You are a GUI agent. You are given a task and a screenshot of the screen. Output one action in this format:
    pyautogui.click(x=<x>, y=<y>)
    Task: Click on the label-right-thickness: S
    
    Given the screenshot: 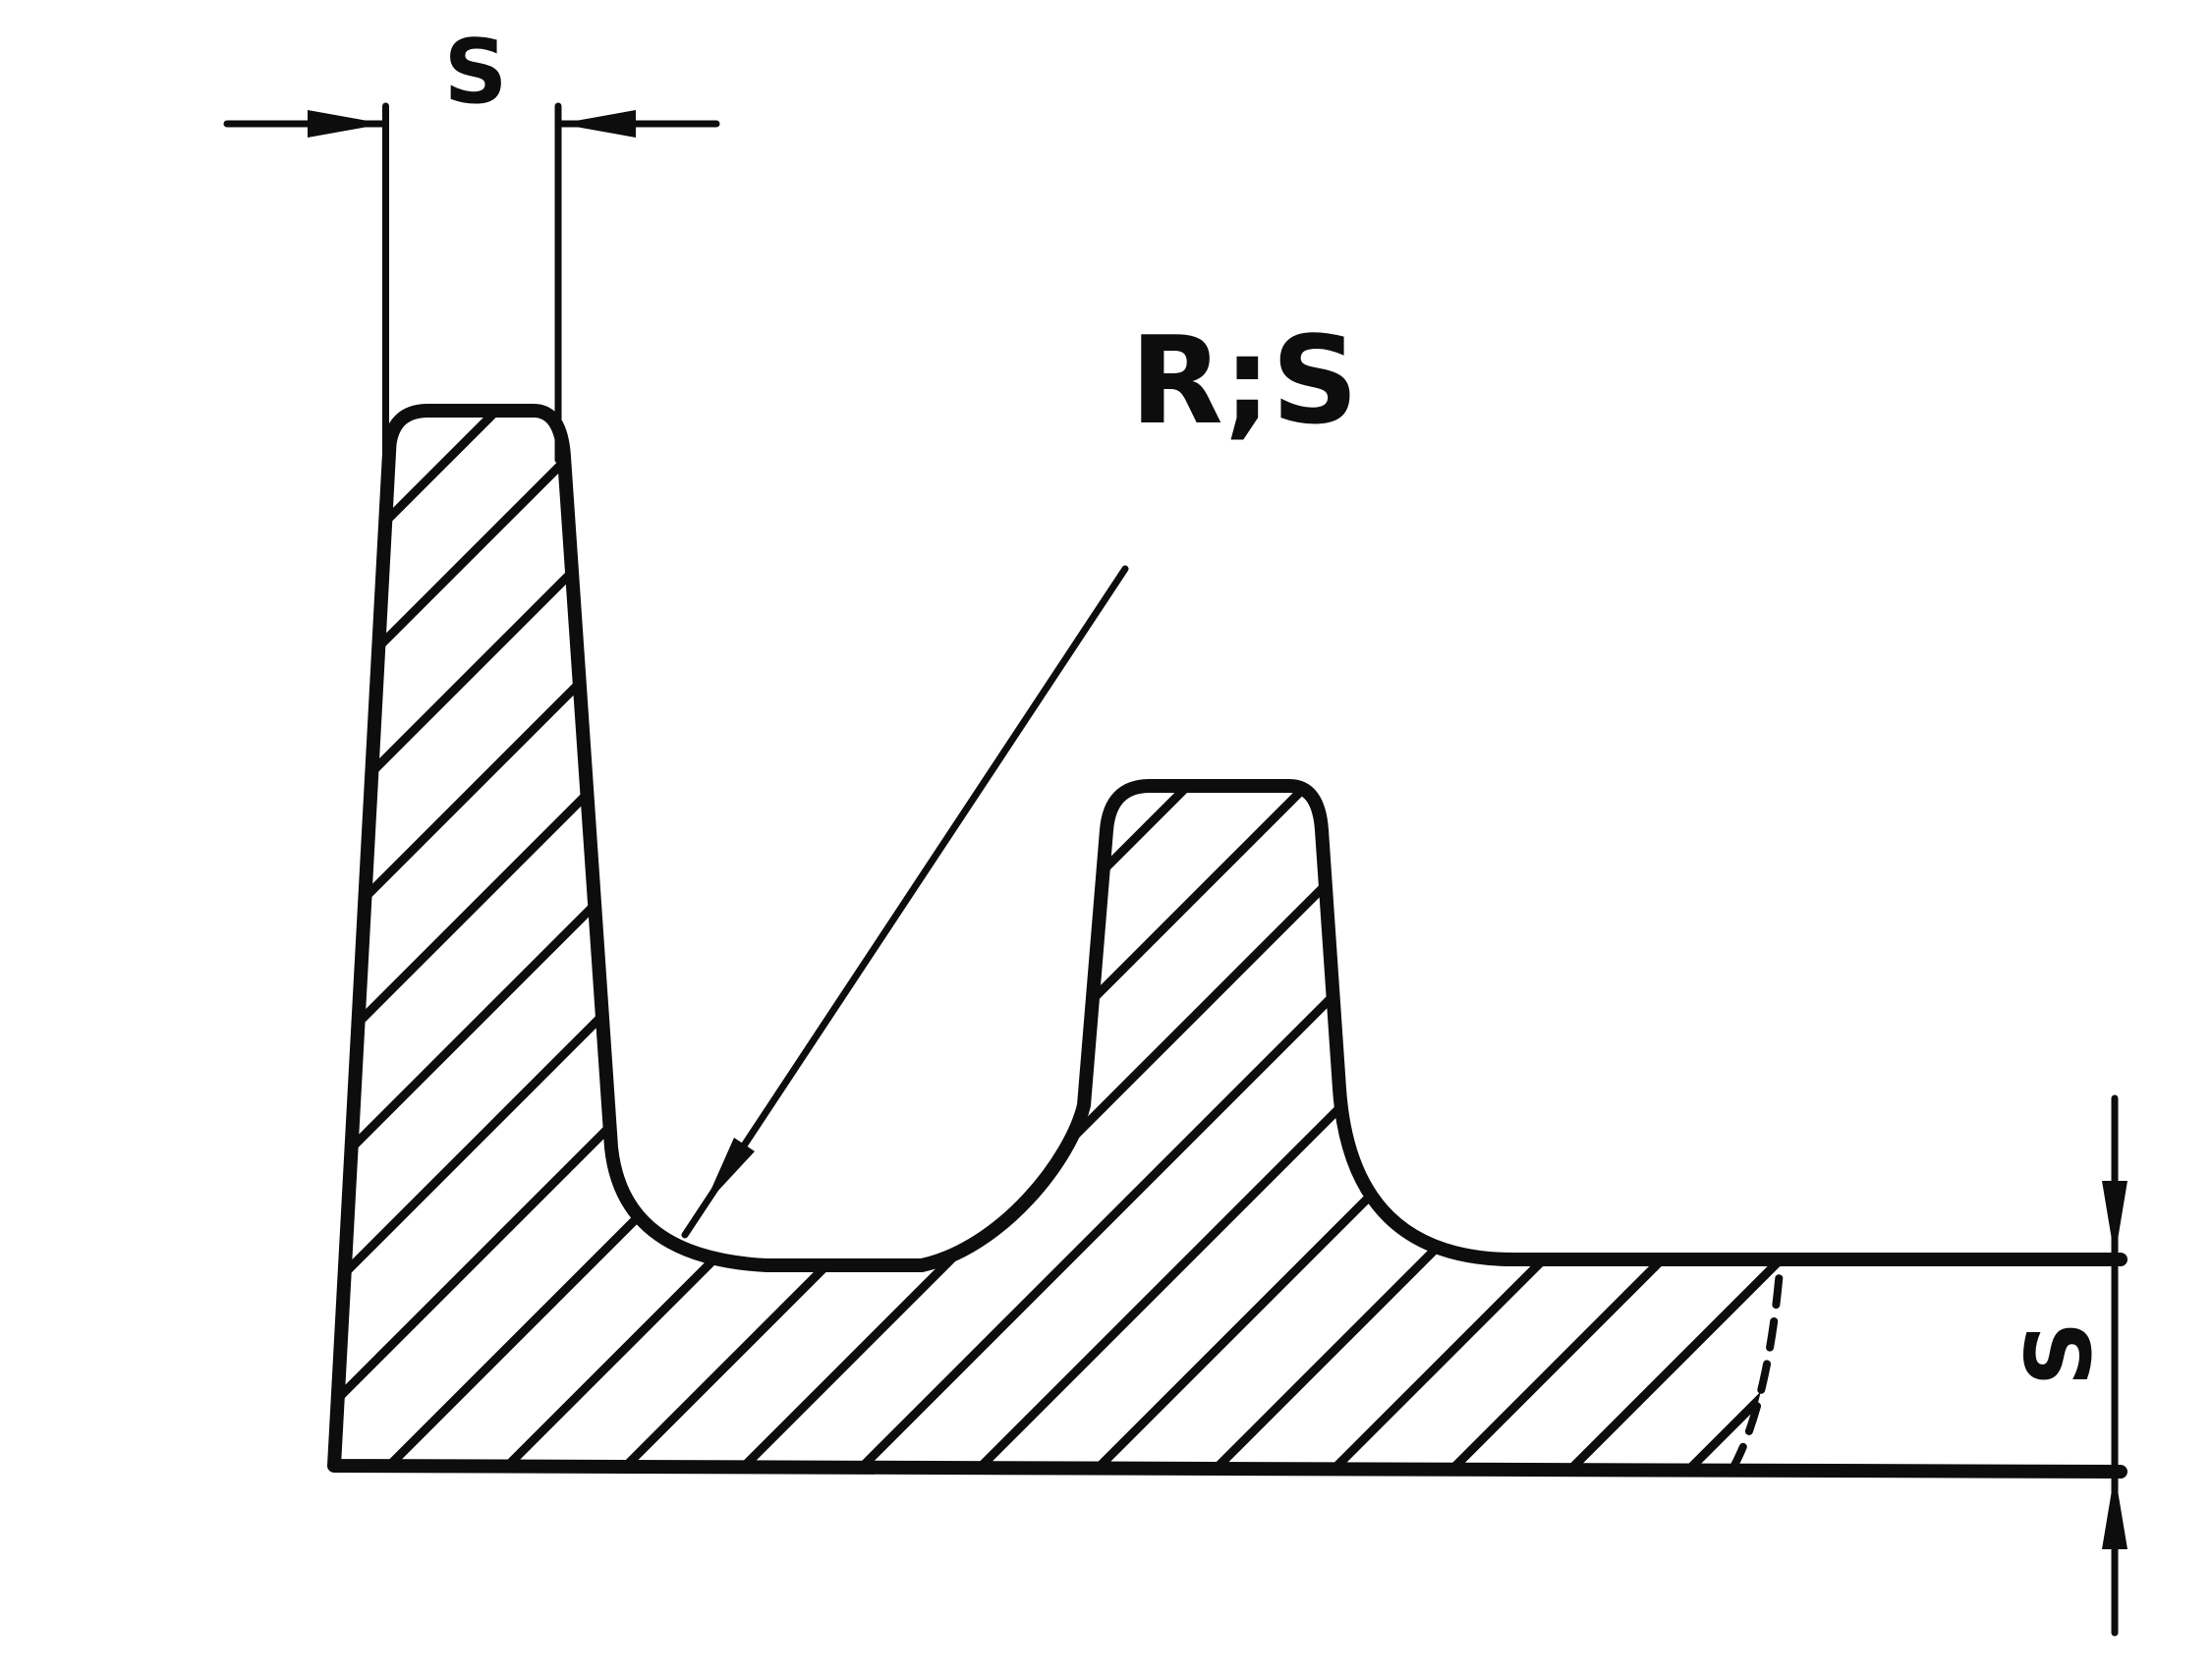 What is the action you would take?
    pyautogui.click(x=2059, y=1353)
    